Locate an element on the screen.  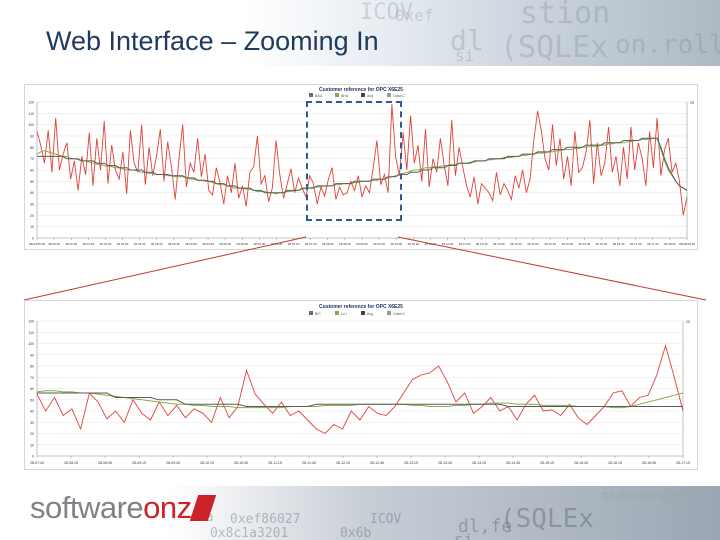
legend-entry: BHA is located at coordinates (345, 96).